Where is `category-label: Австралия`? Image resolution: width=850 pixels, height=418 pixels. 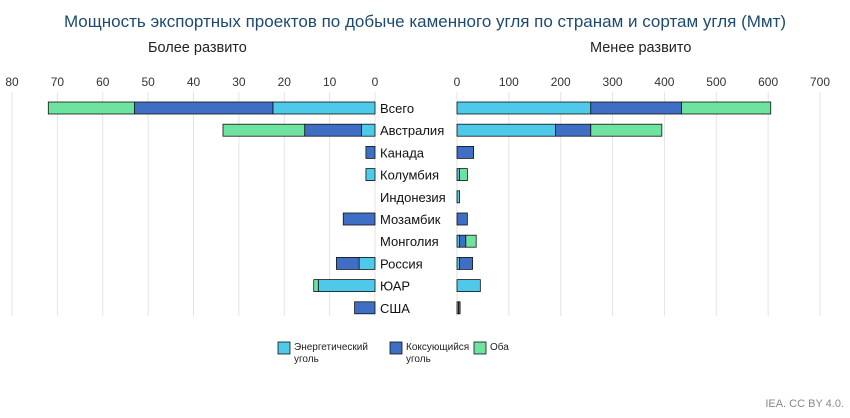
category-label: Австралия is located at coordinates (412, 130).